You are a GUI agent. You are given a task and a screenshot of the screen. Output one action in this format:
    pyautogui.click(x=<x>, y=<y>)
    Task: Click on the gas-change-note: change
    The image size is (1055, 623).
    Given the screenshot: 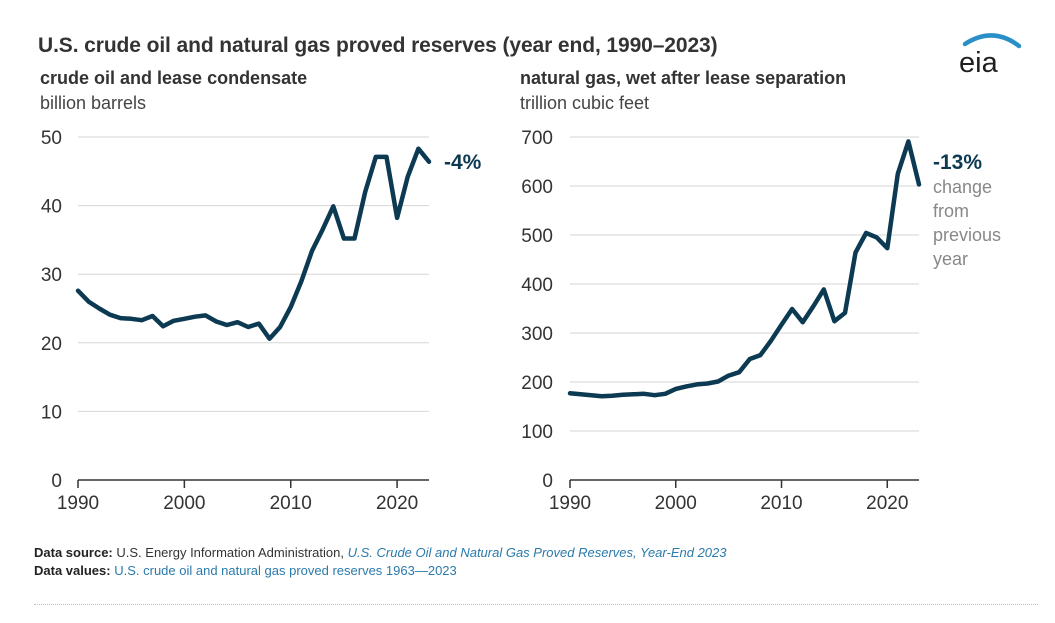 What is the action you would take?
    pyautogui.click(x=962, y=187)
    